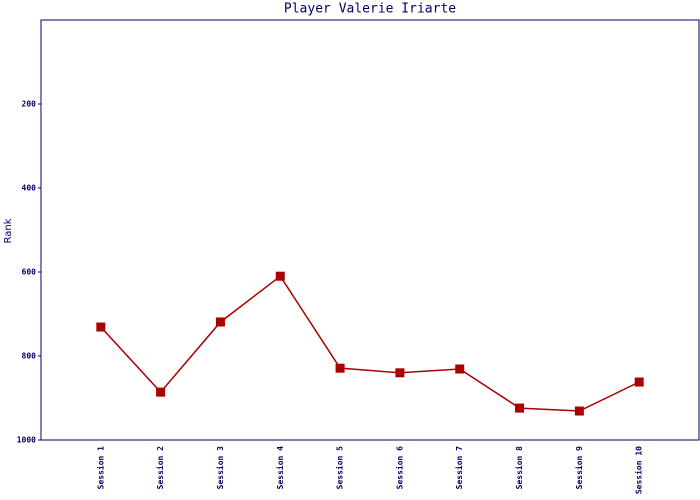  Describe the element at coordinates (29, 272) in the screenshot. I see `y-tick-label: 600` at that location.